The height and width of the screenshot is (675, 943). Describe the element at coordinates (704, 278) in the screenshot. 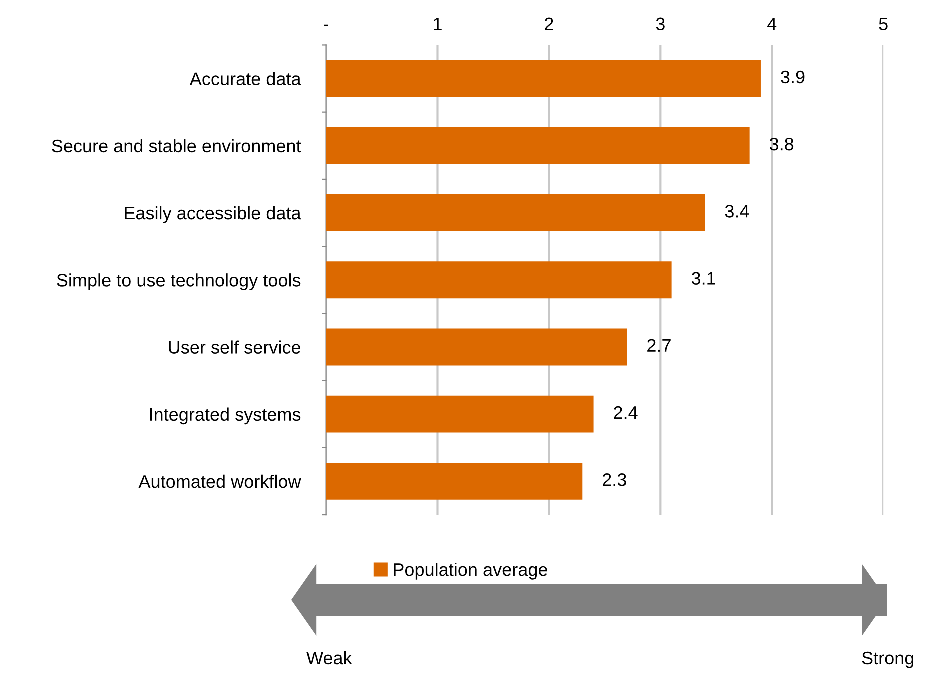

I see `data-label: 3.1` at that location.